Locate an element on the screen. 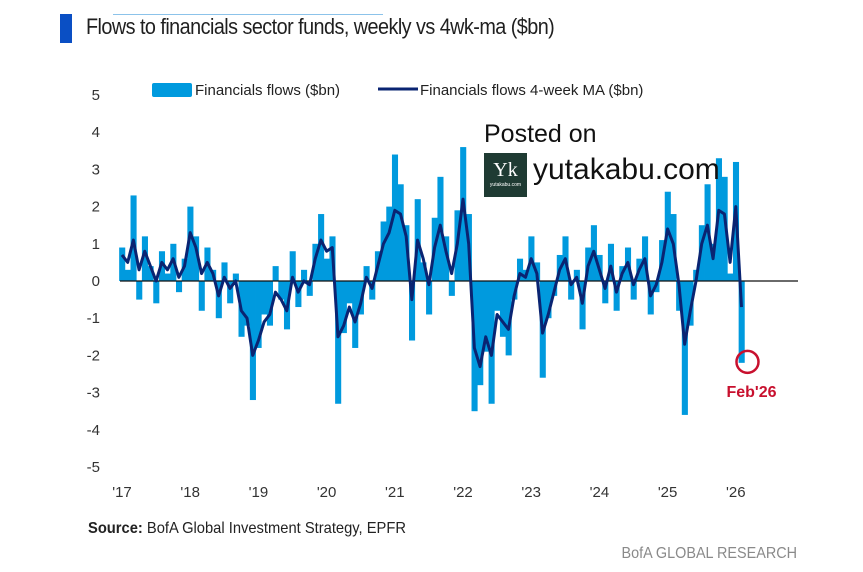 The width and height of the screenshot is (863, 572). y-tick-label: -5 is located at coordinates (93, 467).